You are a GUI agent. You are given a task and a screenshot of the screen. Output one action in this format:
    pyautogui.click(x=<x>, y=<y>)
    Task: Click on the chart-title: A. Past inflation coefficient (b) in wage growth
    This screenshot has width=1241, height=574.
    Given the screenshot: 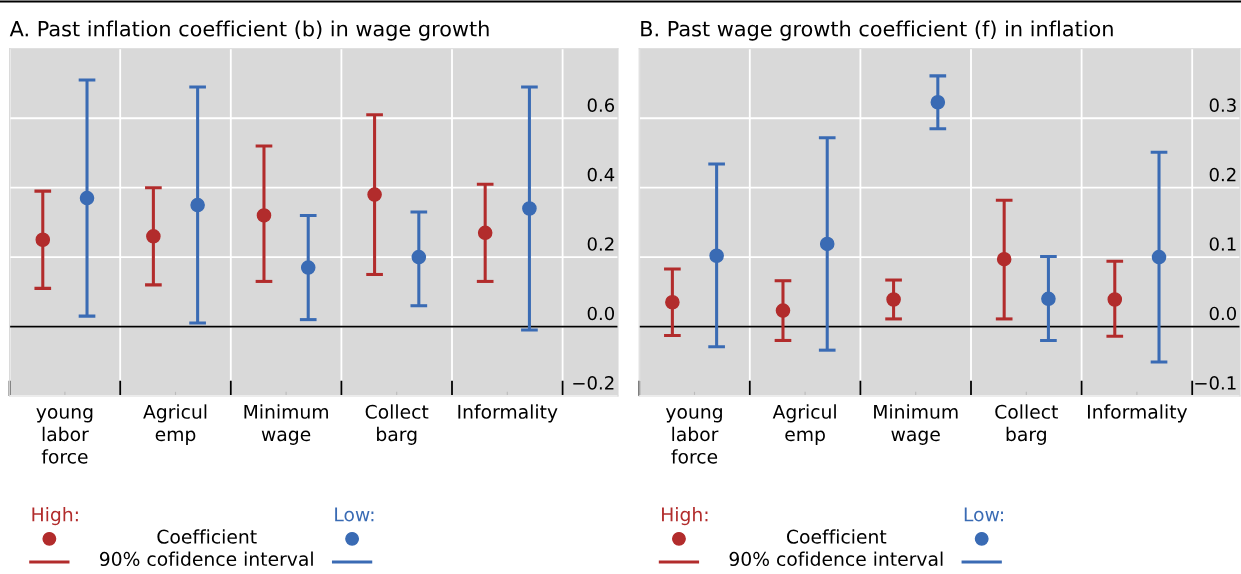 What is the action you would take?
    pyautogui.click(x=249, y=30)
    